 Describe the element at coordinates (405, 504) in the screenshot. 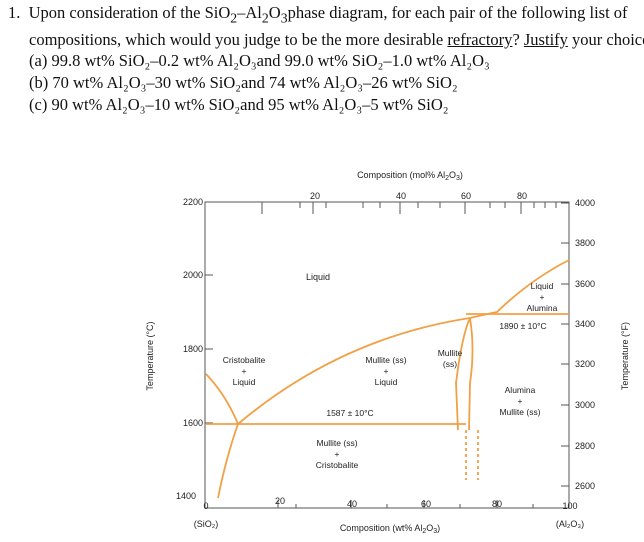

I see `bottom-axis-ticks` at that location.